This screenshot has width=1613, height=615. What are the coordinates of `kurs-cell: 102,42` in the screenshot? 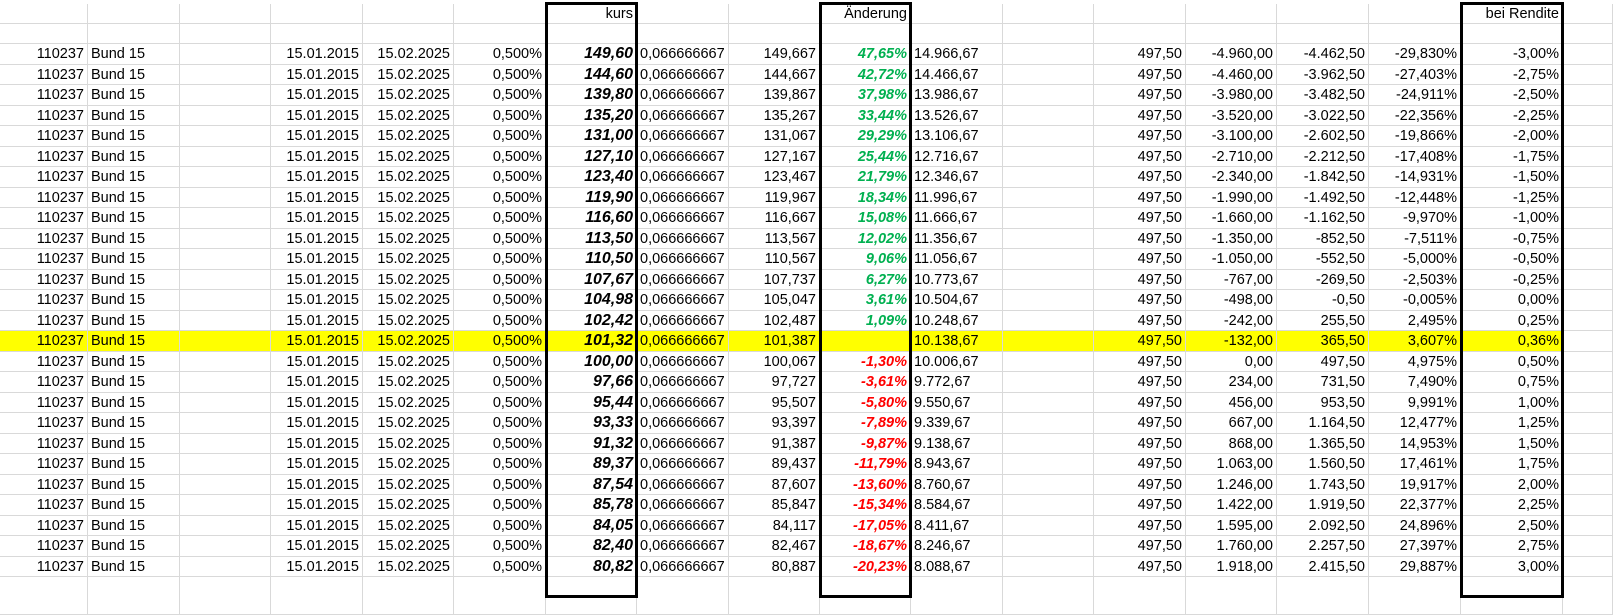 It's located at (591, 320).